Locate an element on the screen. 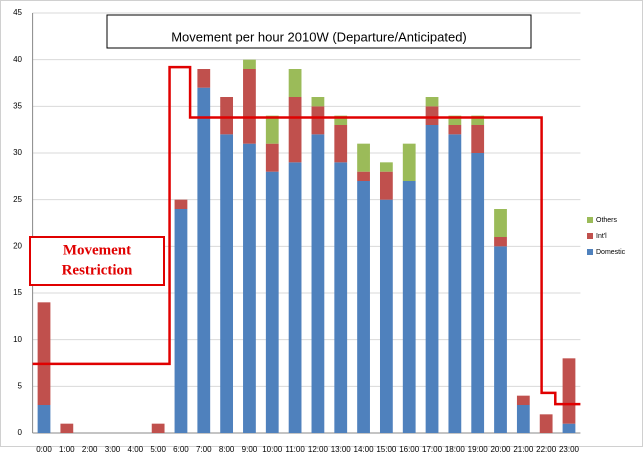 The width and height of the screenshot is (644, 461). x-tick-label: 7:00 is located at coordinates (204, 449).